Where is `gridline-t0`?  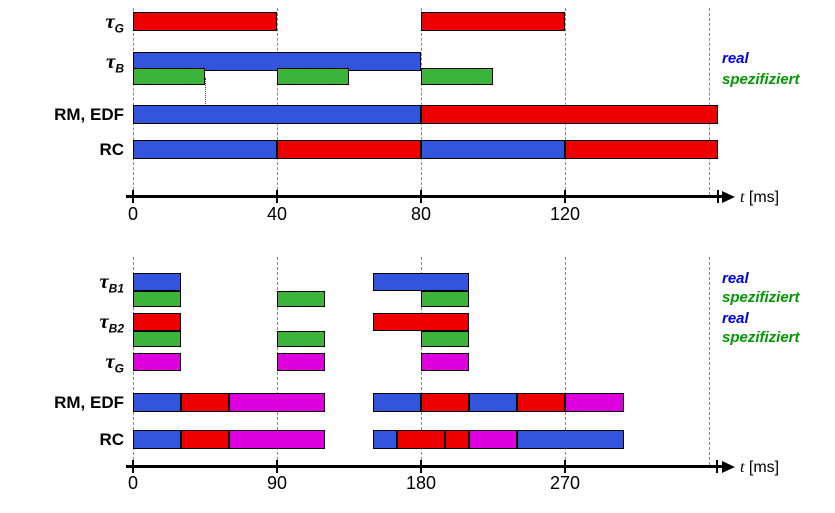 gridline-t0 is located at coordinates (133, 101).